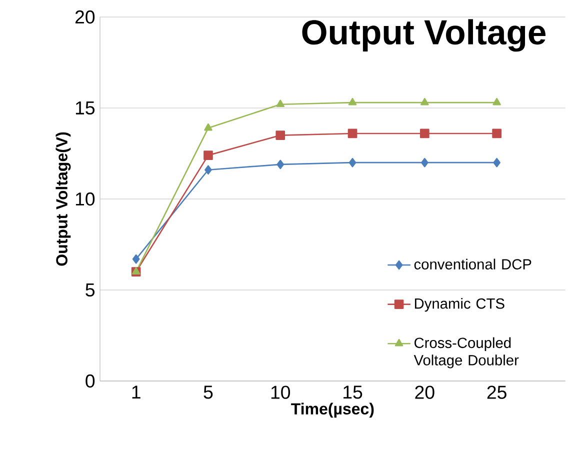  Describe the element at coordinates (424, 392) in the screenshot. I see `x-tick-label: 20` at that location.